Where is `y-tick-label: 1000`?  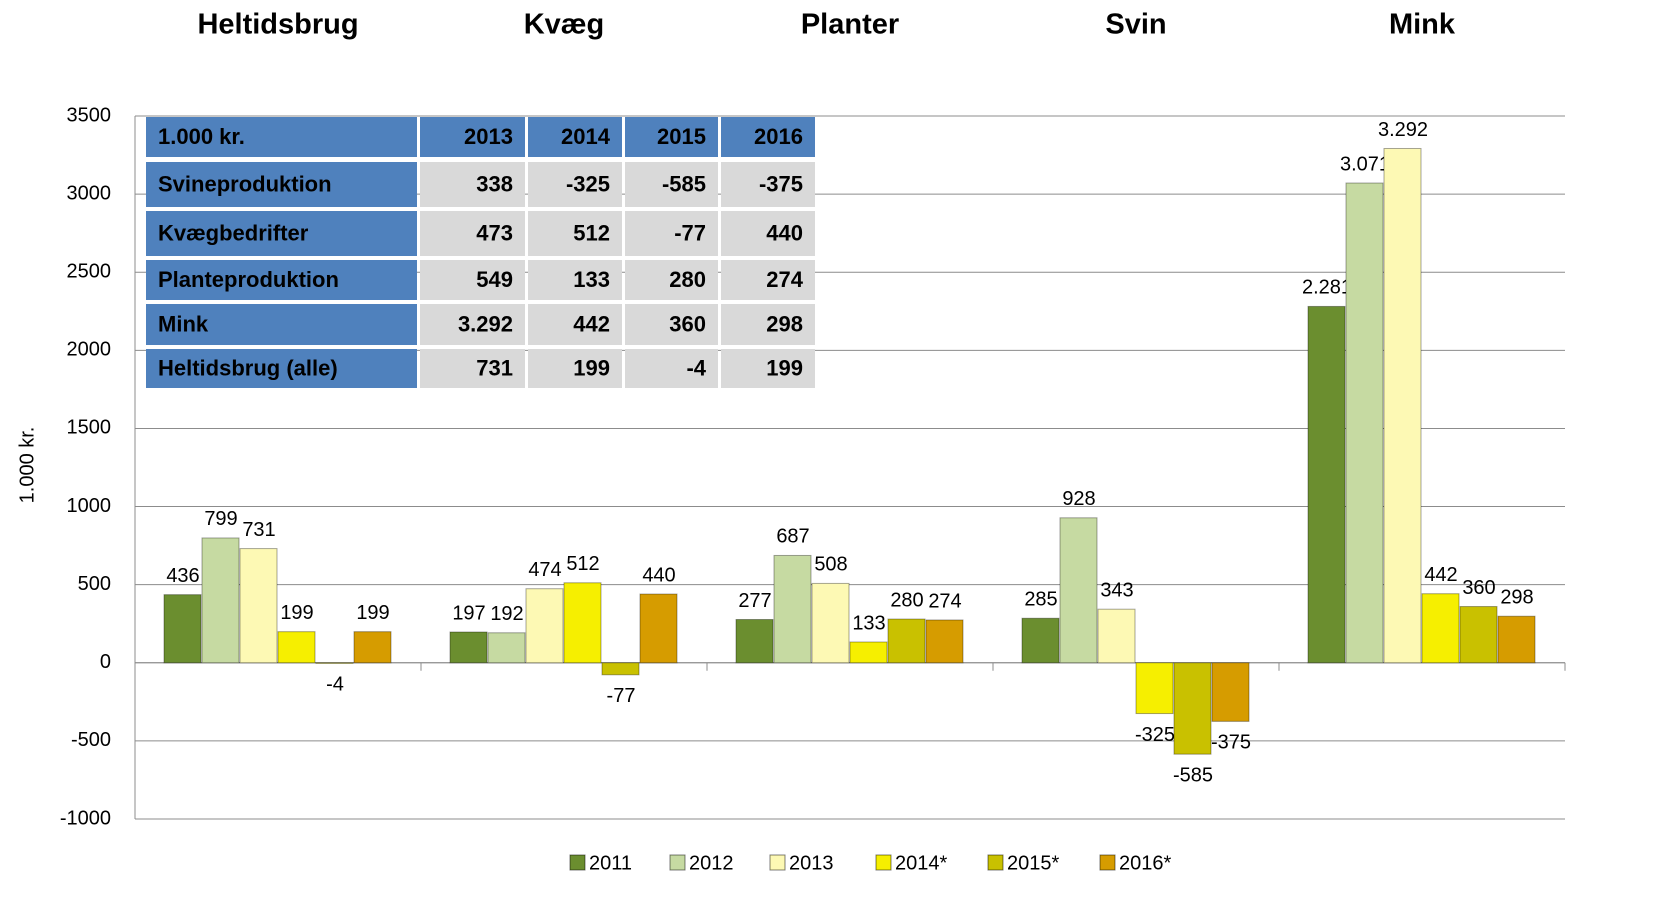
y-tick-label: 1000 is located at coordinates (89, 506).